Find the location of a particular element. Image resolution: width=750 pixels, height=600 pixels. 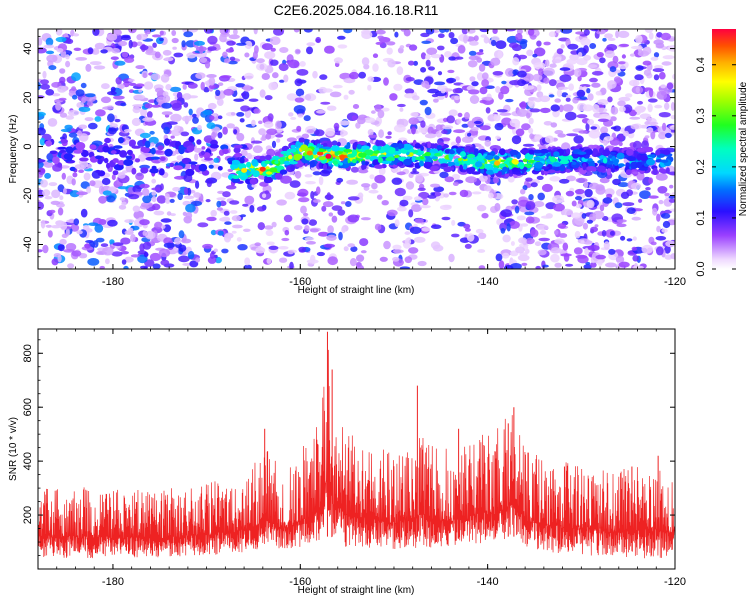

spectrogram-peak is located at coordinates (244, 170).